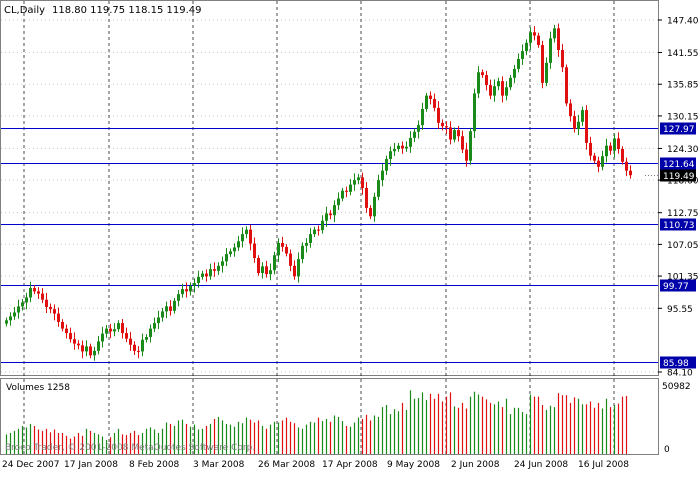  What do you see at coordinates (670, 245) in the screenshot?
I see `level-labels: 127.97 121.64 110.73 99.77 85.98 119.49` at bounding box center [670, 245].